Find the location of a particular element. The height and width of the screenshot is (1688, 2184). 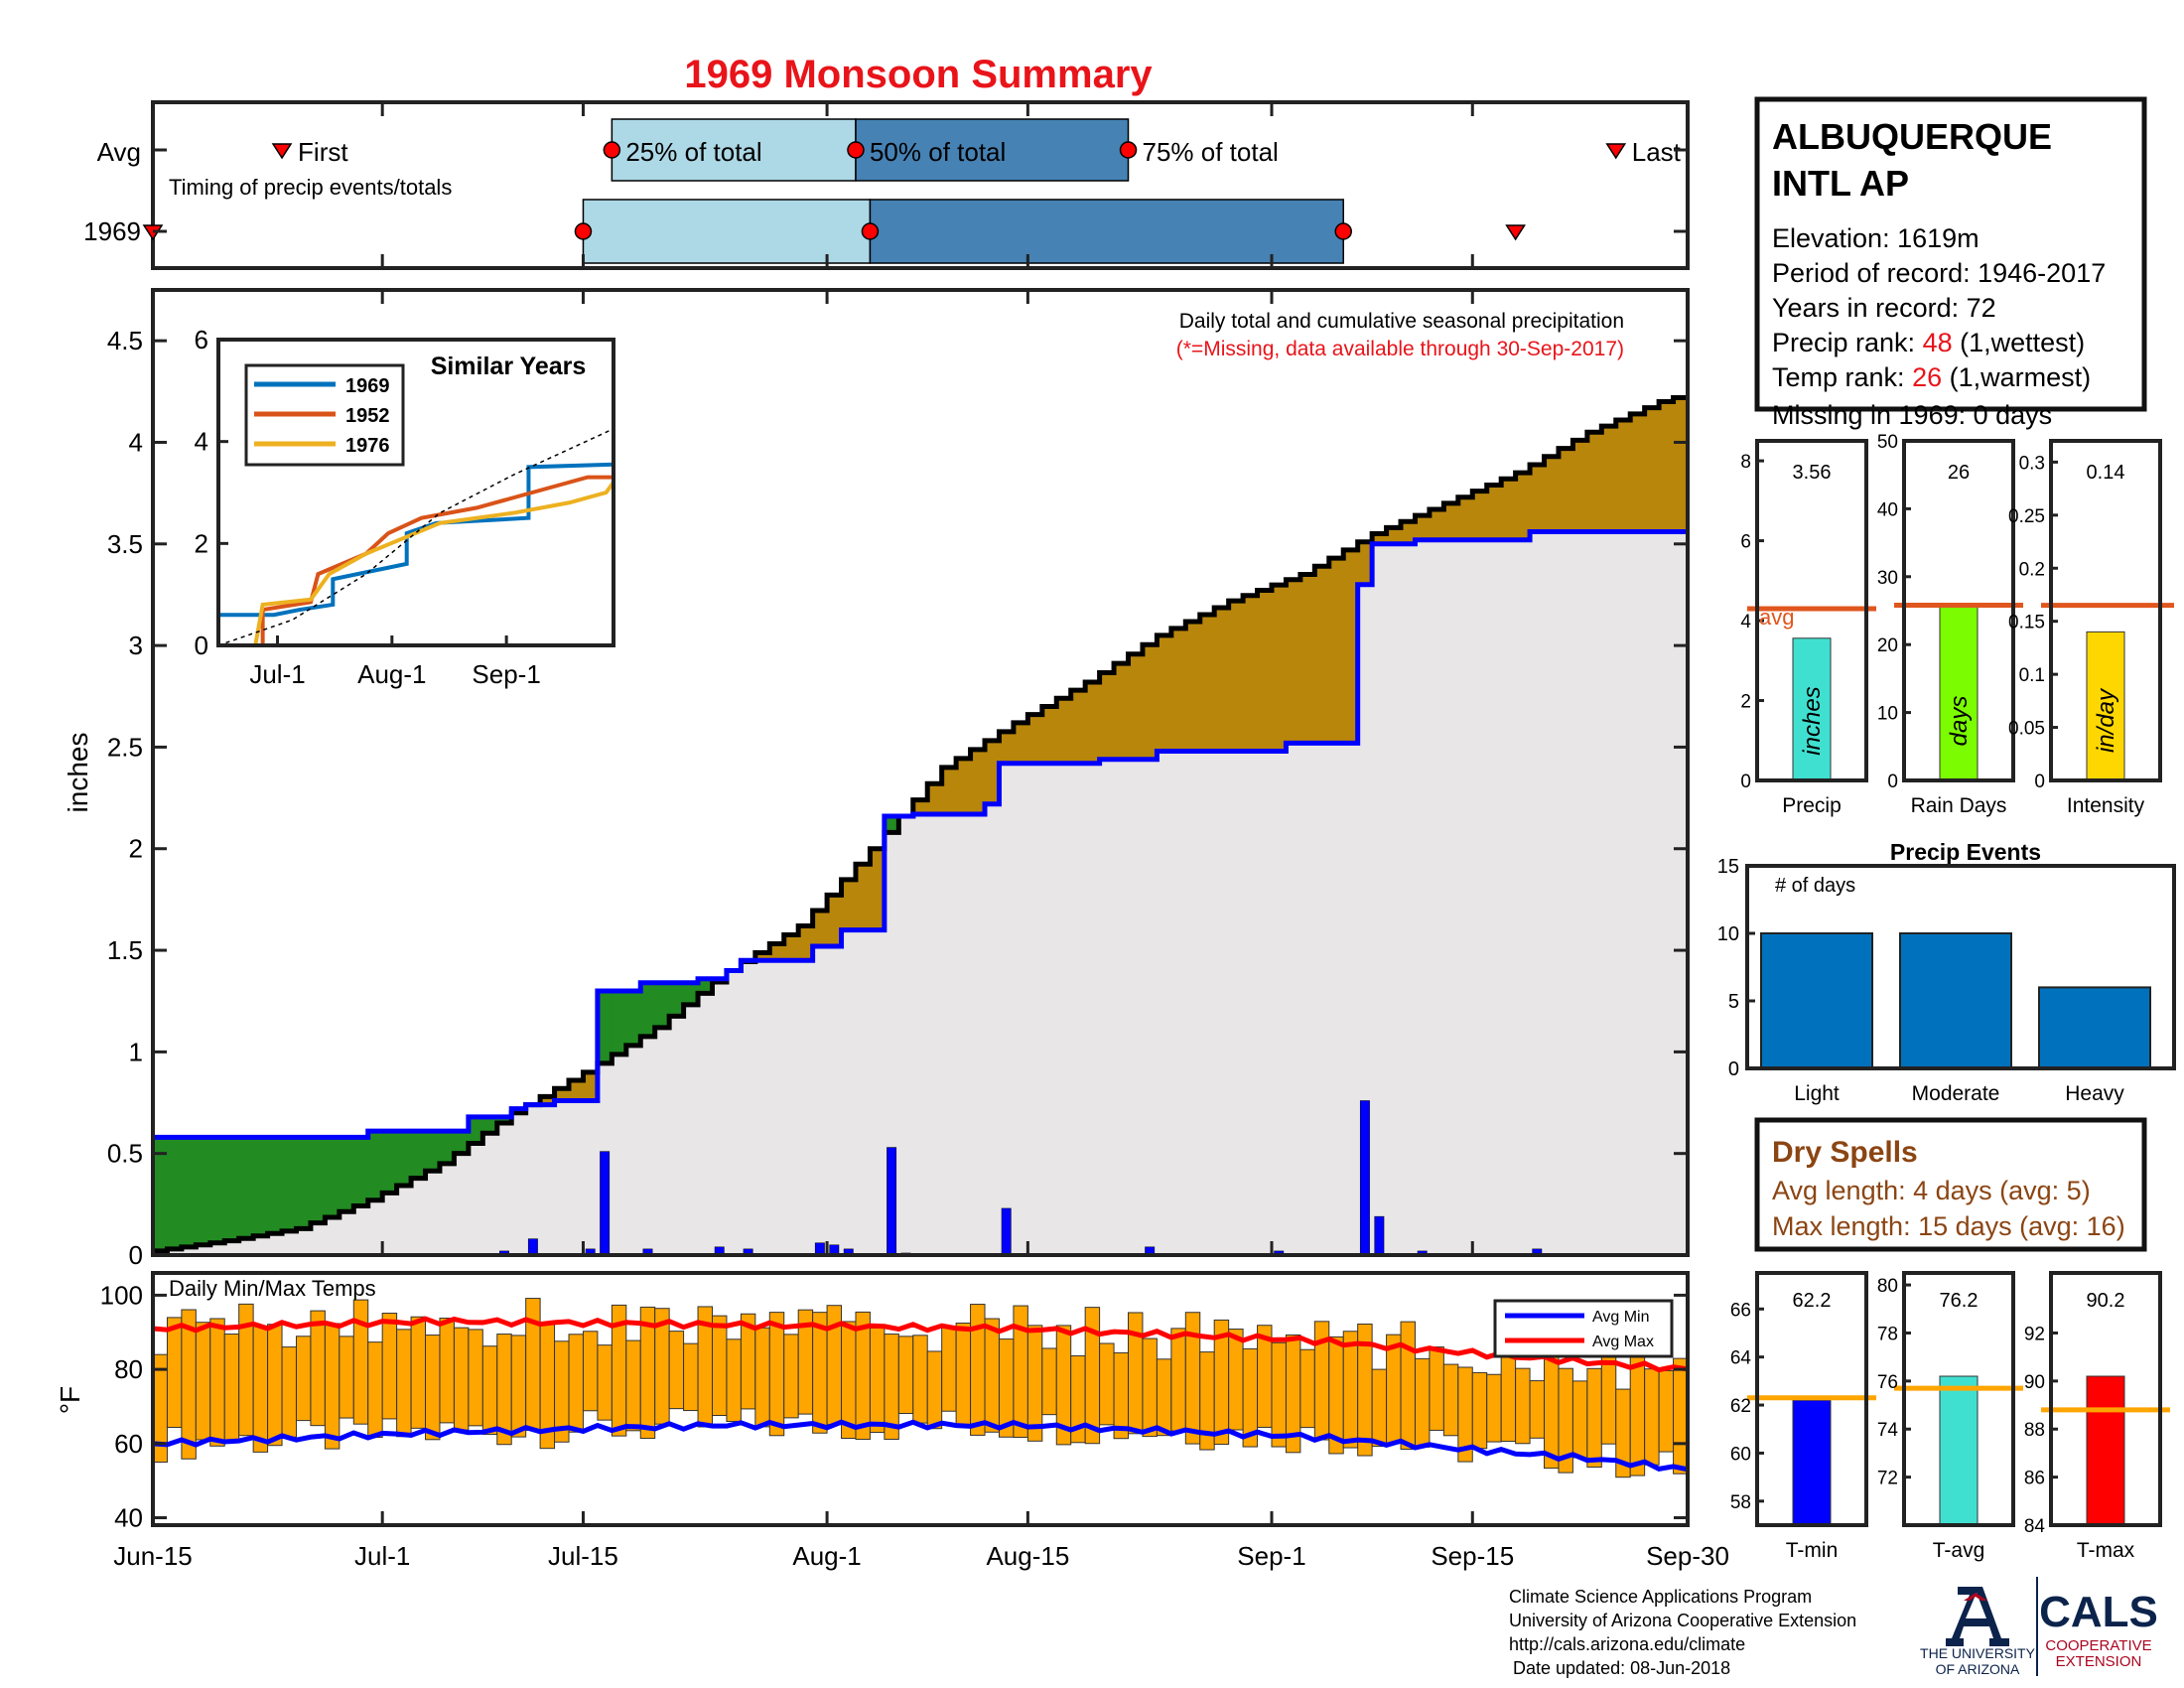

dry-spells-title: Dry Spells is located at coordinates (1845, 1152).